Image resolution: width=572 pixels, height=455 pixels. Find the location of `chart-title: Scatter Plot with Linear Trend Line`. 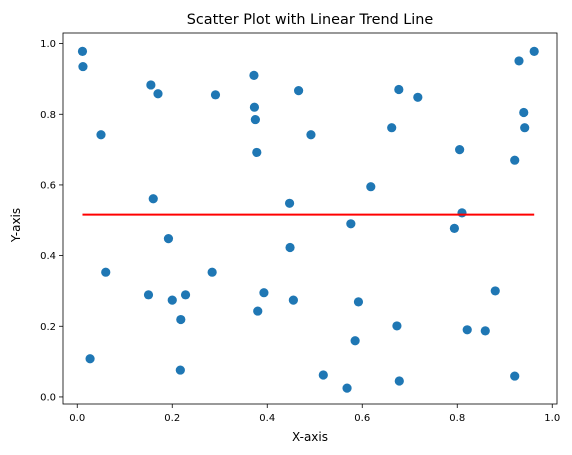

chart-title: Scatter Plot with Linear Trend Line is located at coordinates (310, 20).